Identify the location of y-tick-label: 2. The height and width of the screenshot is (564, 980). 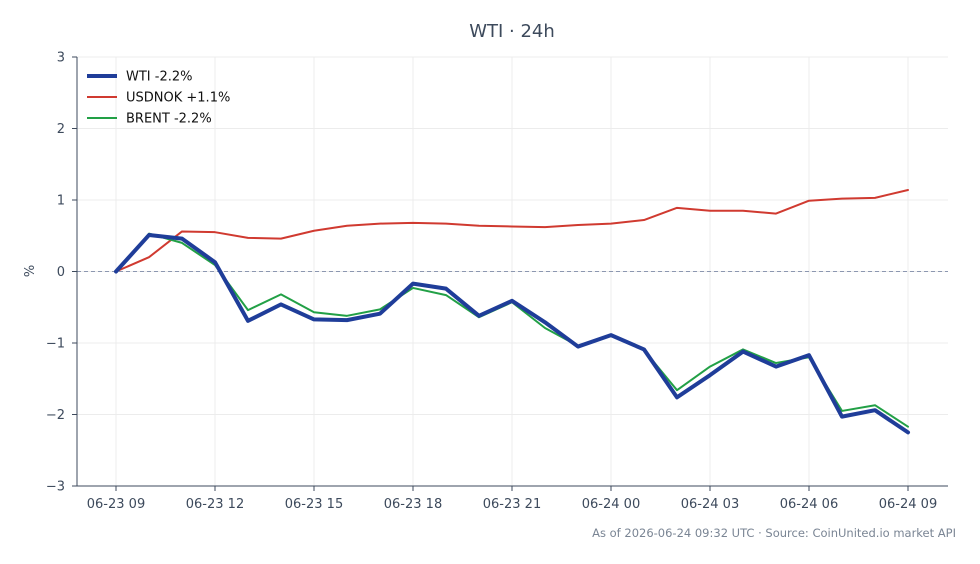
(61, 129).